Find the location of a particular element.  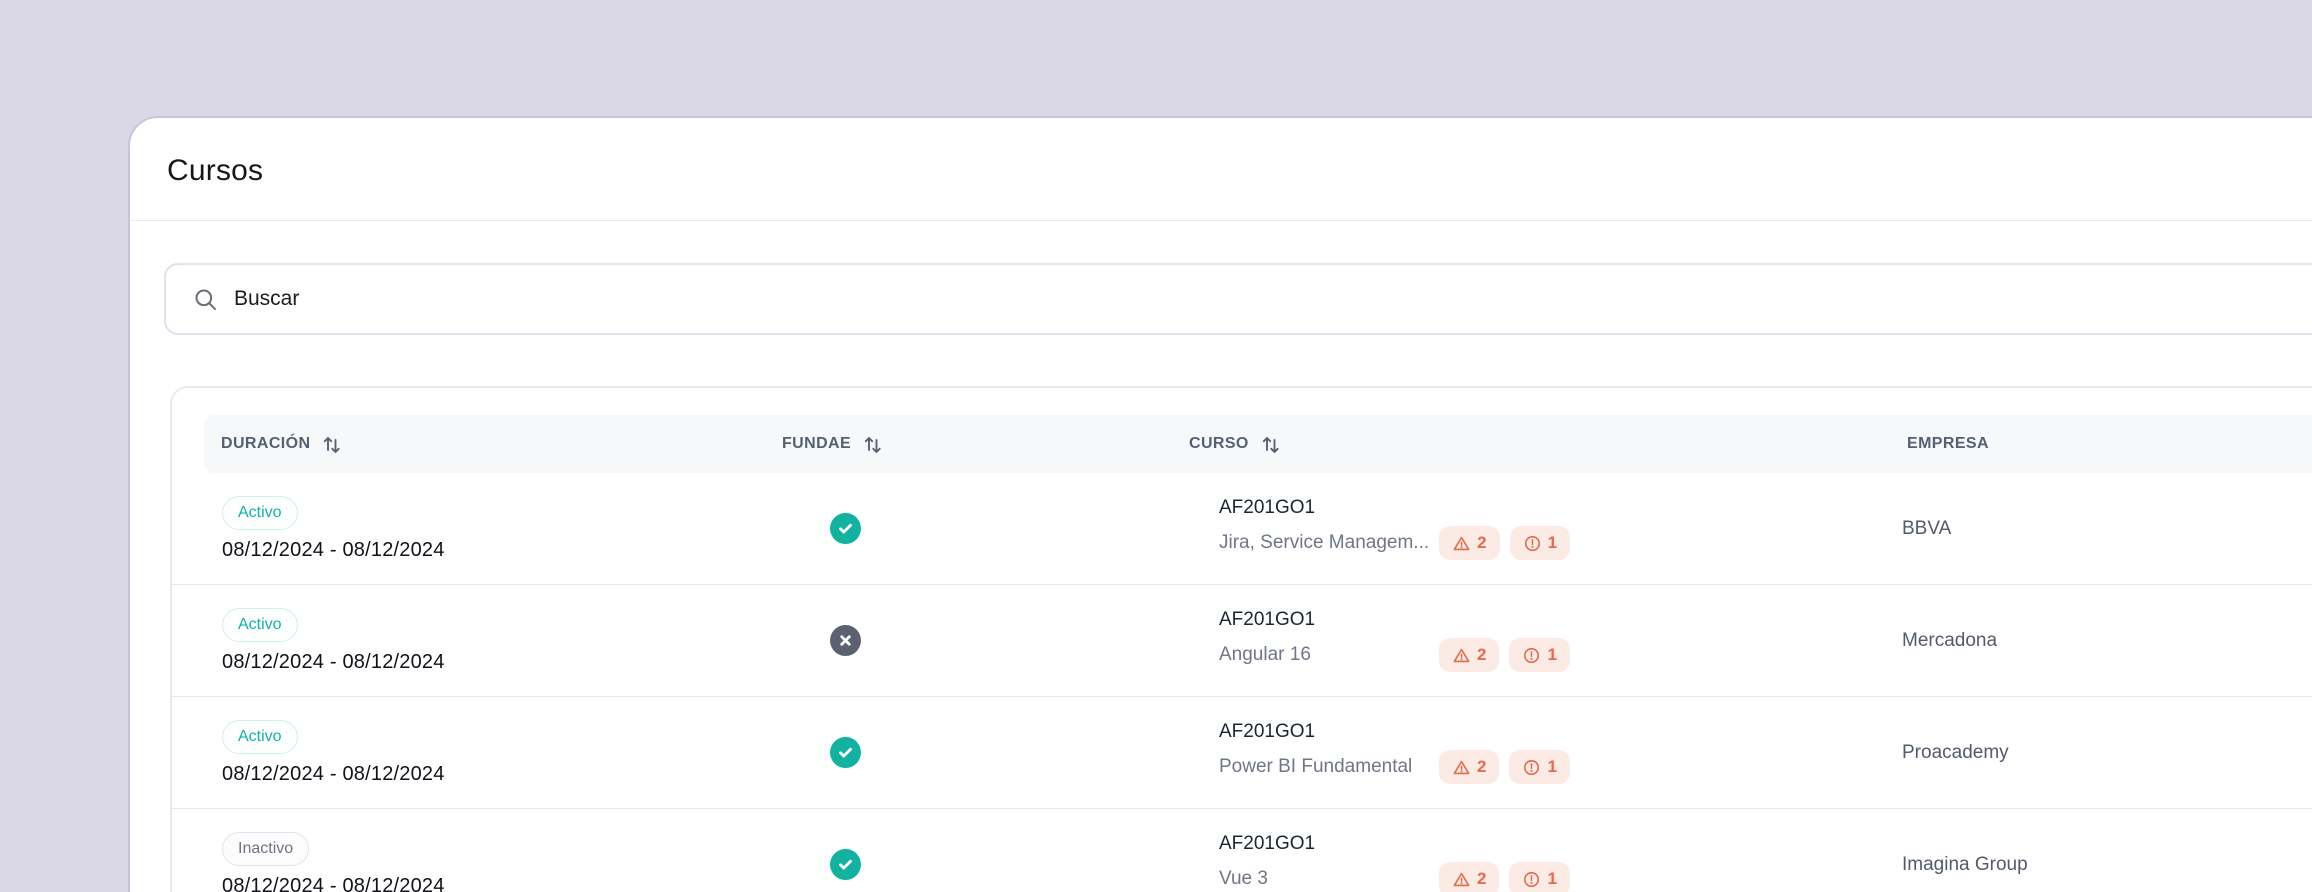

status-badge: Inactivo is located at coordinates (266, 848).